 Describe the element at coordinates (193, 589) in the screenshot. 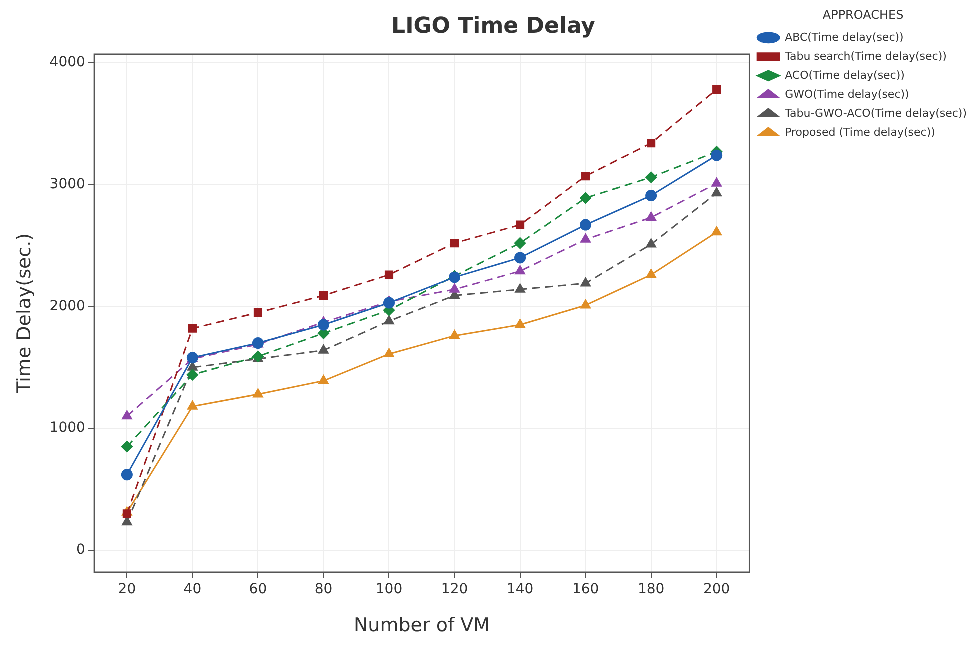

I see `x-tick-label: 40` at that location.